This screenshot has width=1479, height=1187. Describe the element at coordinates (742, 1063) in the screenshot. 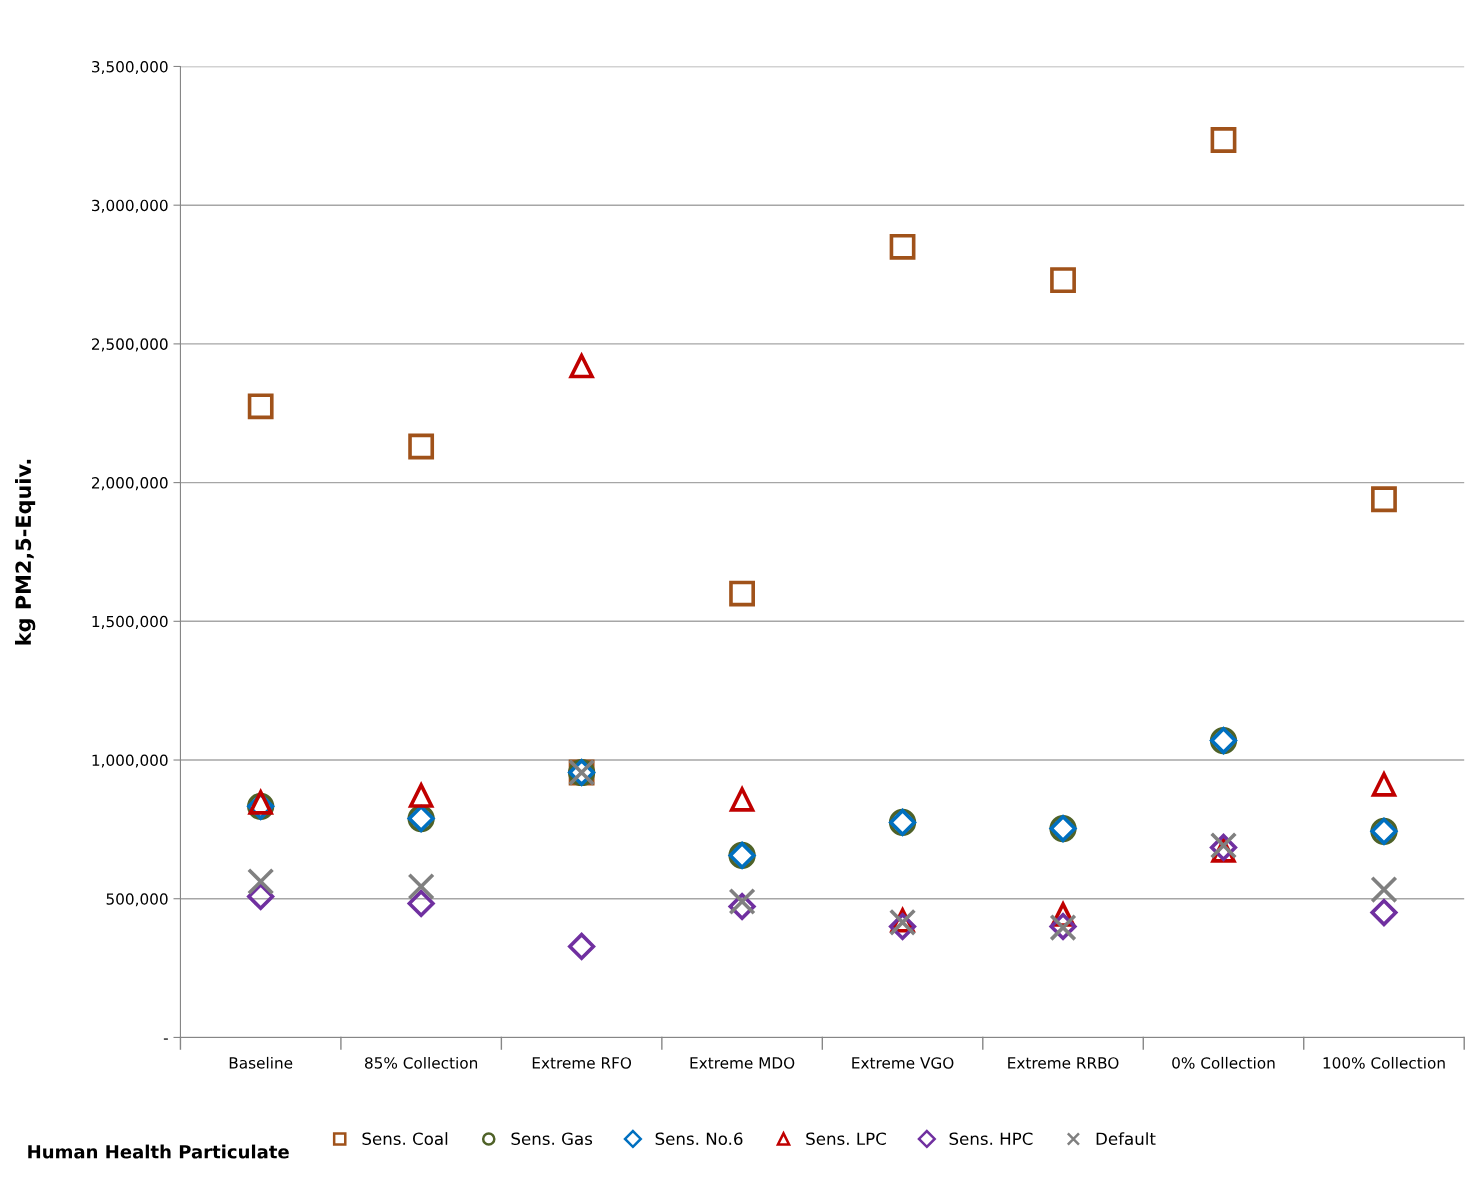

I see `x-tick-label: Extreme MDO` at that location.